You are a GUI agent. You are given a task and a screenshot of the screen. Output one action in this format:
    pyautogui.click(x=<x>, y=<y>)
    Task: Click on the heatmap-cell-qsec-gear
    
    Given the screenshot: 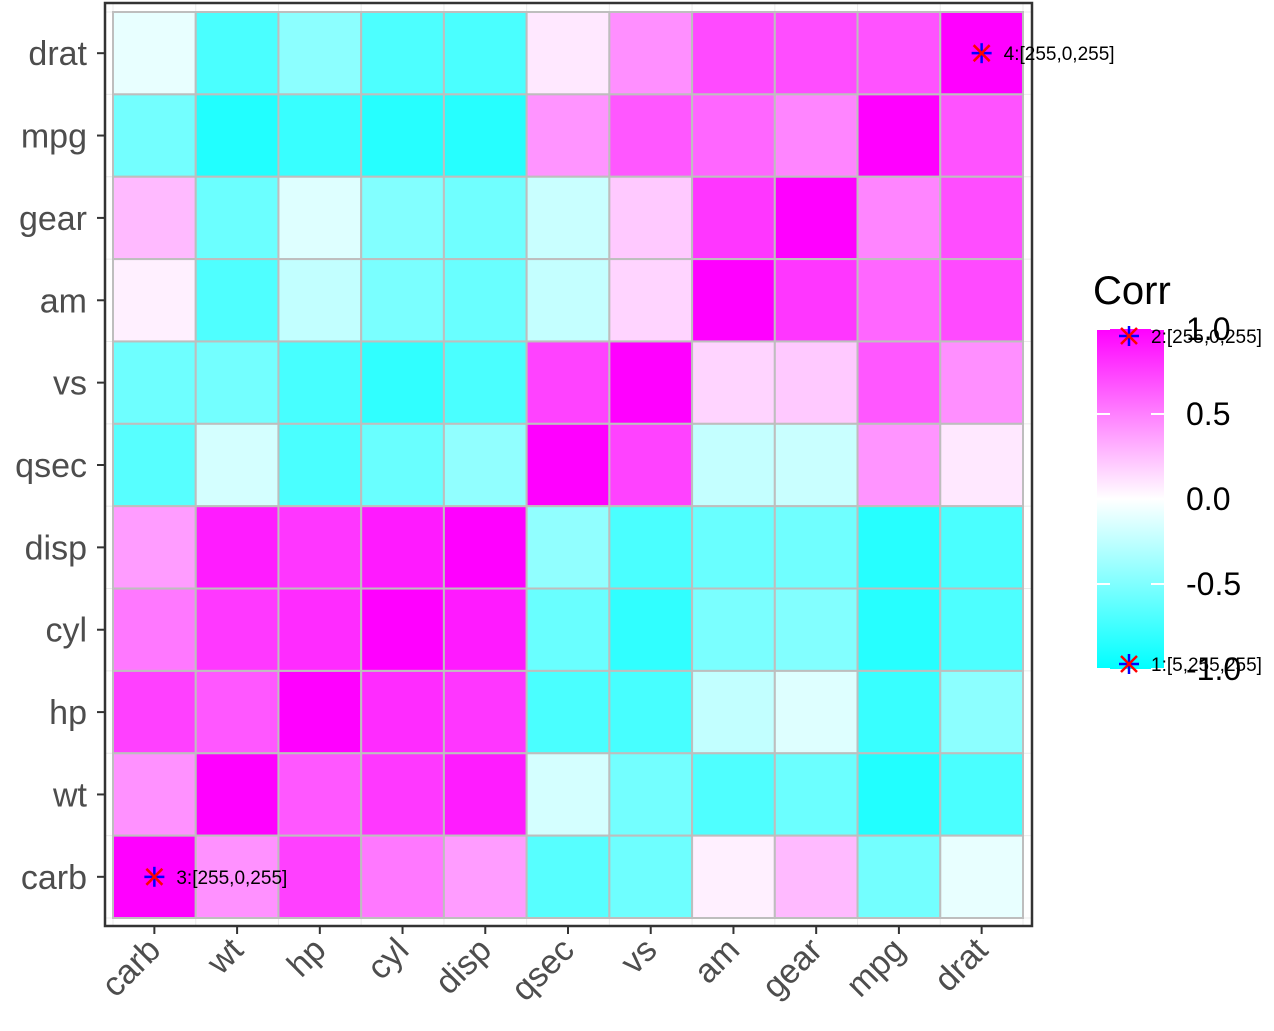 What is the action you would take?
    pyautogui.click(x=816, y=465)
    